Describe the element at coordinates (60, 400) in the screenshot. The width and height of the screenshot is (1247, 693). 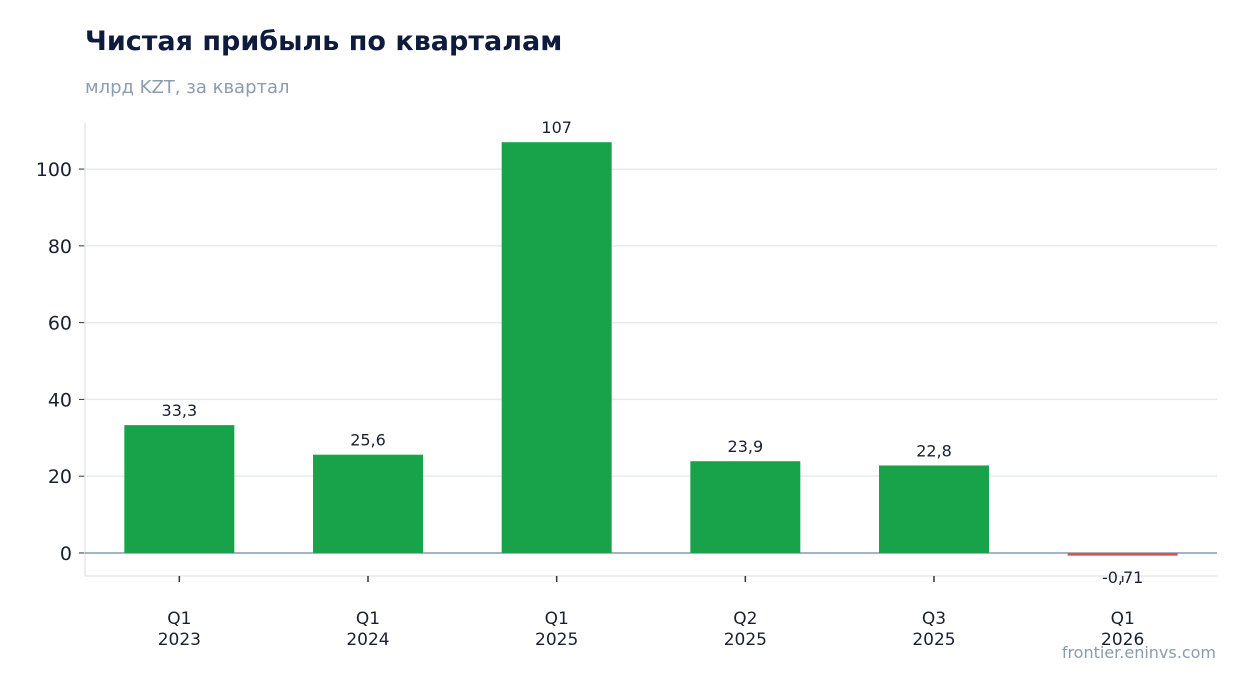
I see `y-tick-label: 40` at that location.